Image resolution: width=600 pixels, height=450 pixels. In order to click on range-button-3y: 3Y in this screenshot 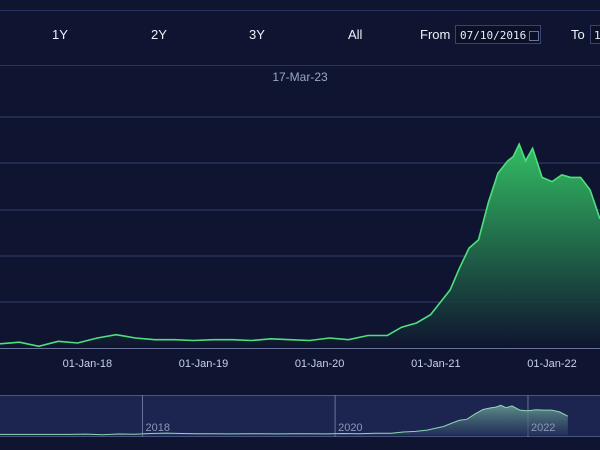, I will do `click(257, 34)`.